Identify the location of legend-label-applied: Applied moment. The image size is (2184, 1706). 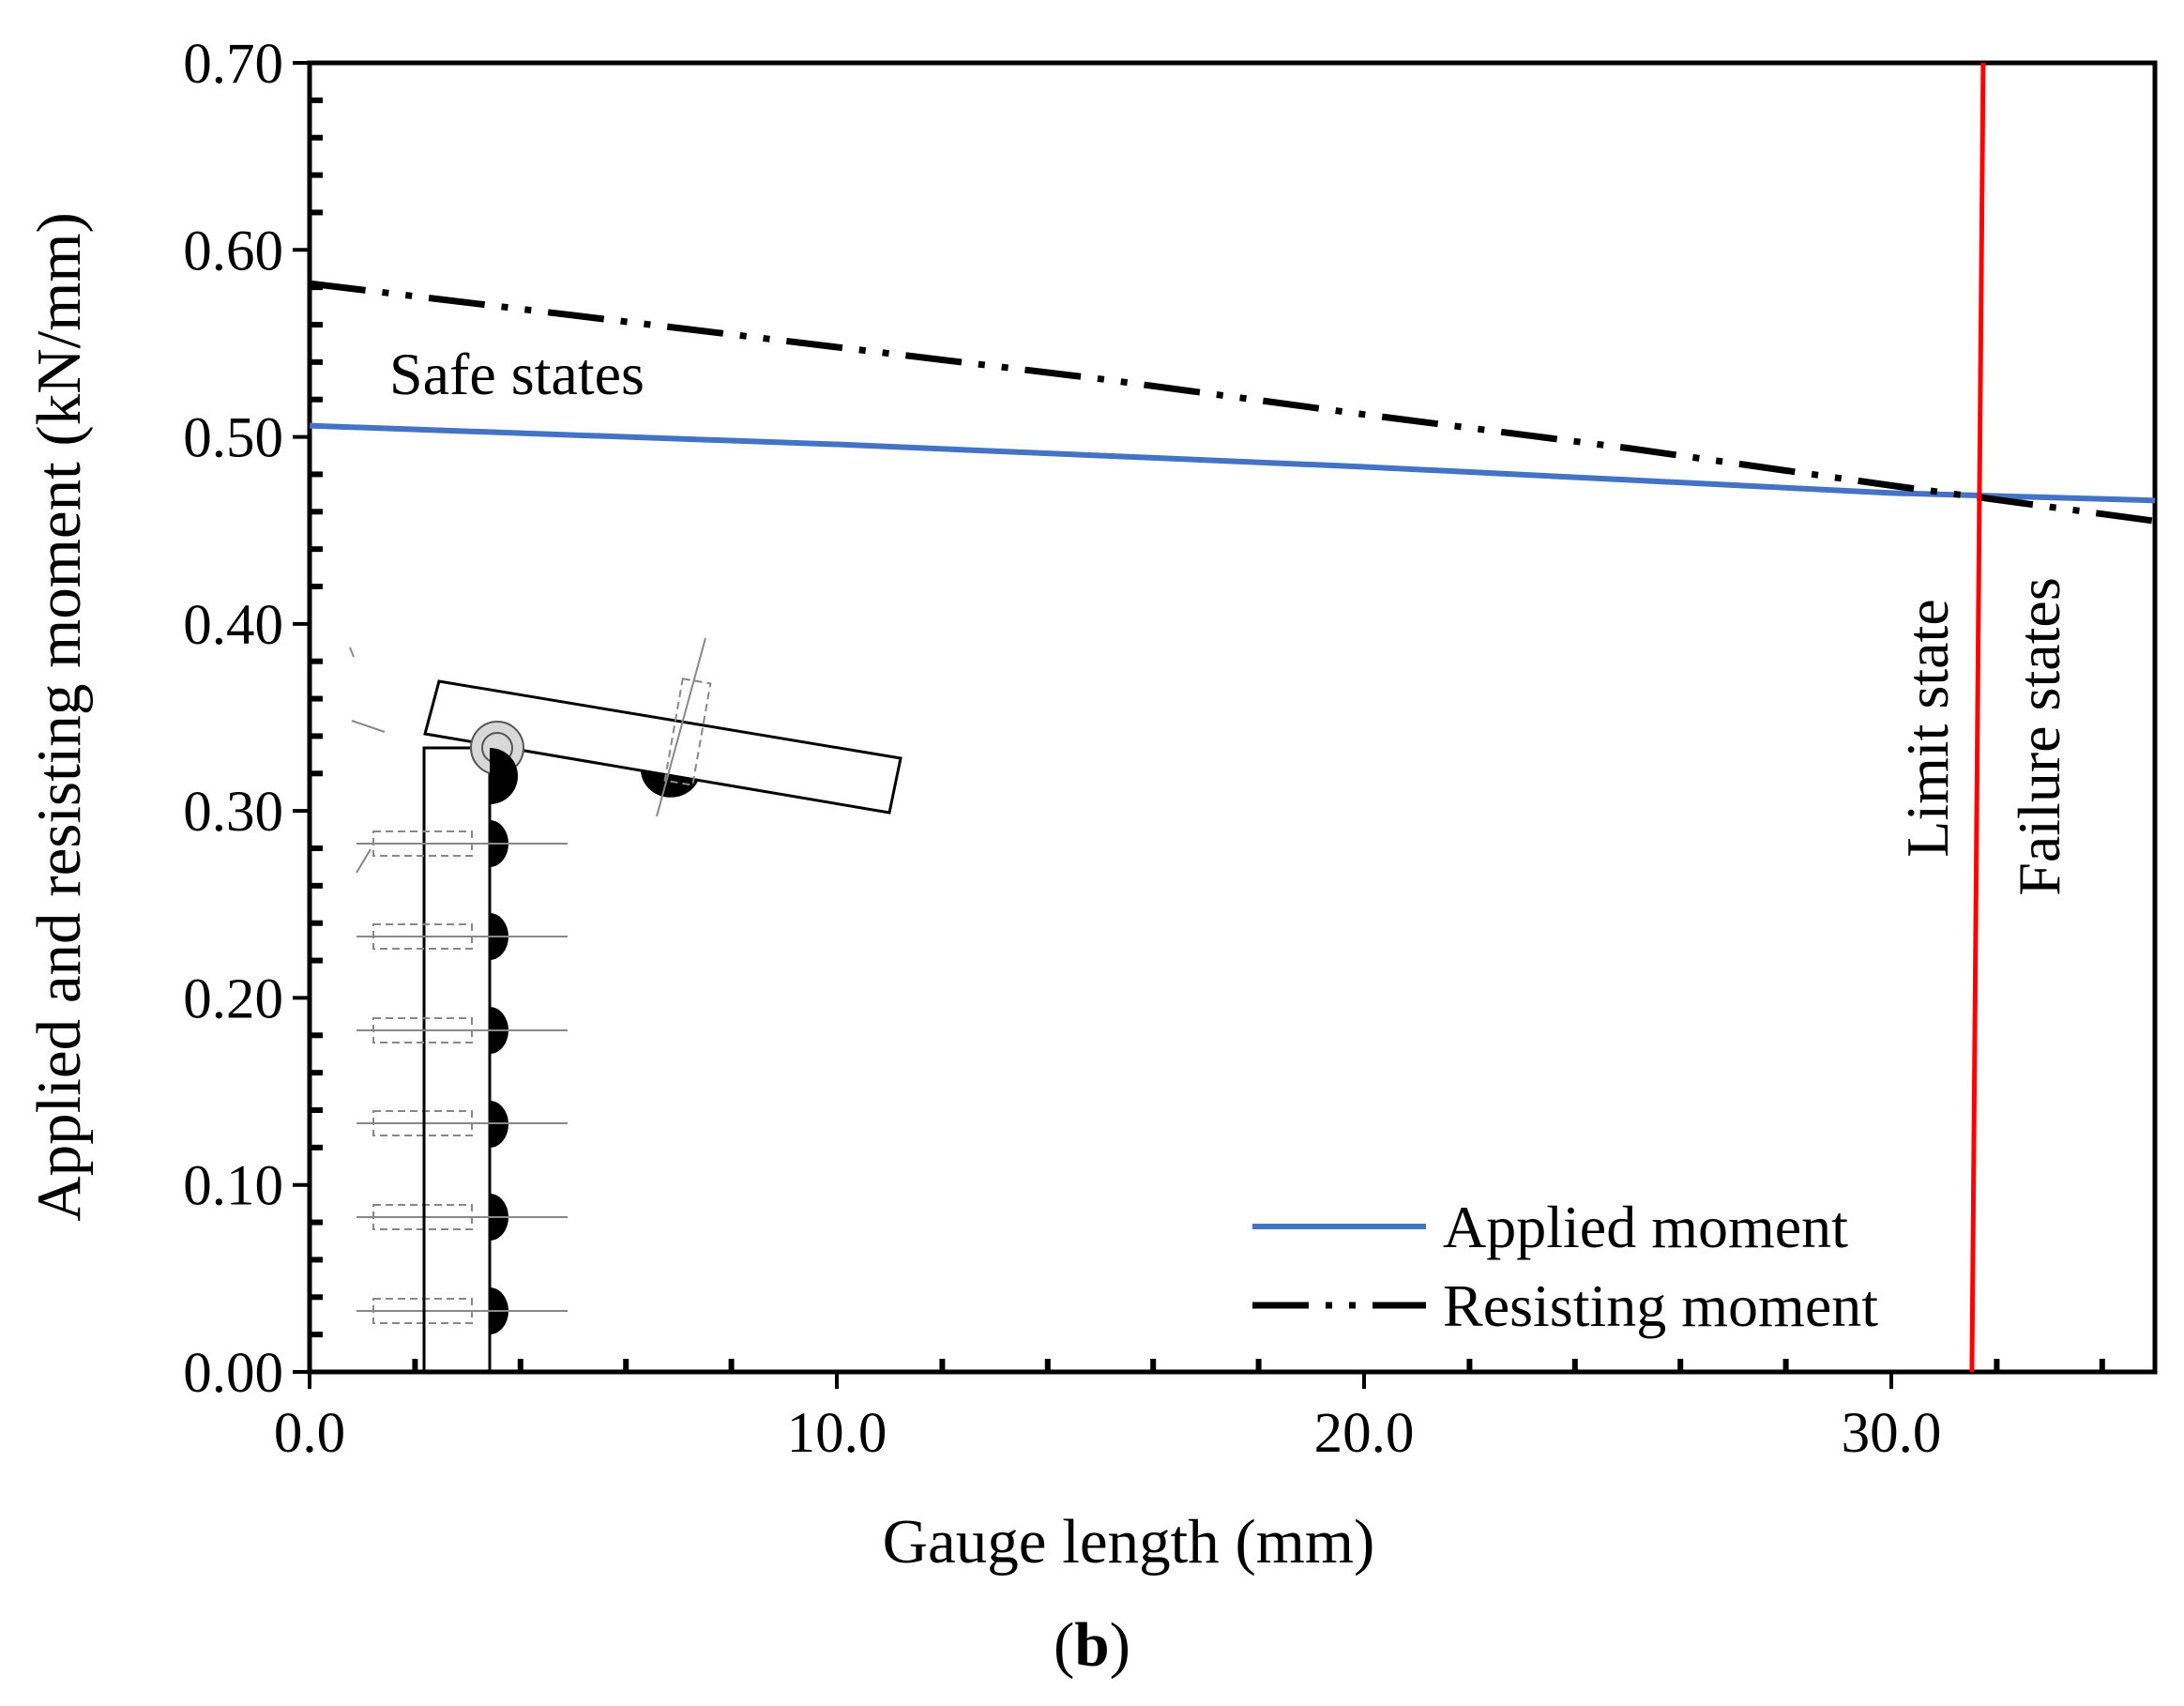
(1645, 1227).